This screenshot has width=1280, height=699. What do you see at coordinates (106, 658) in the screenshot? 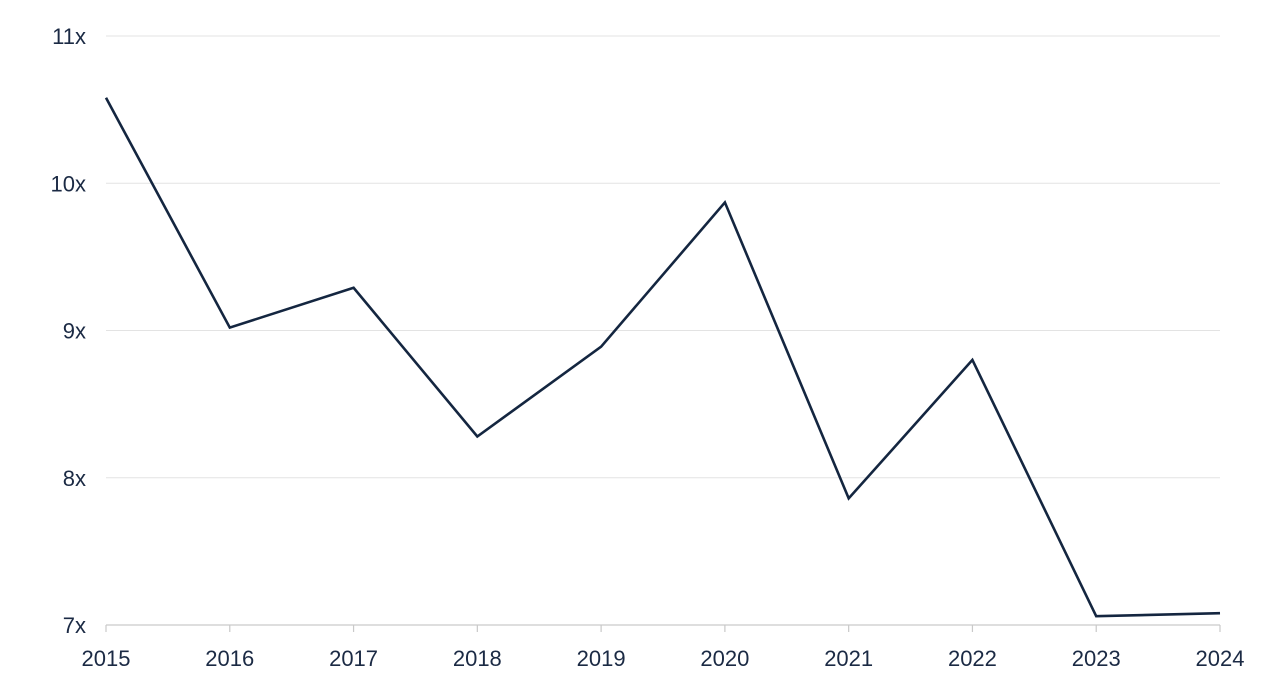
I see `x-tick-label: 2015` at bounding box center [106, 658].